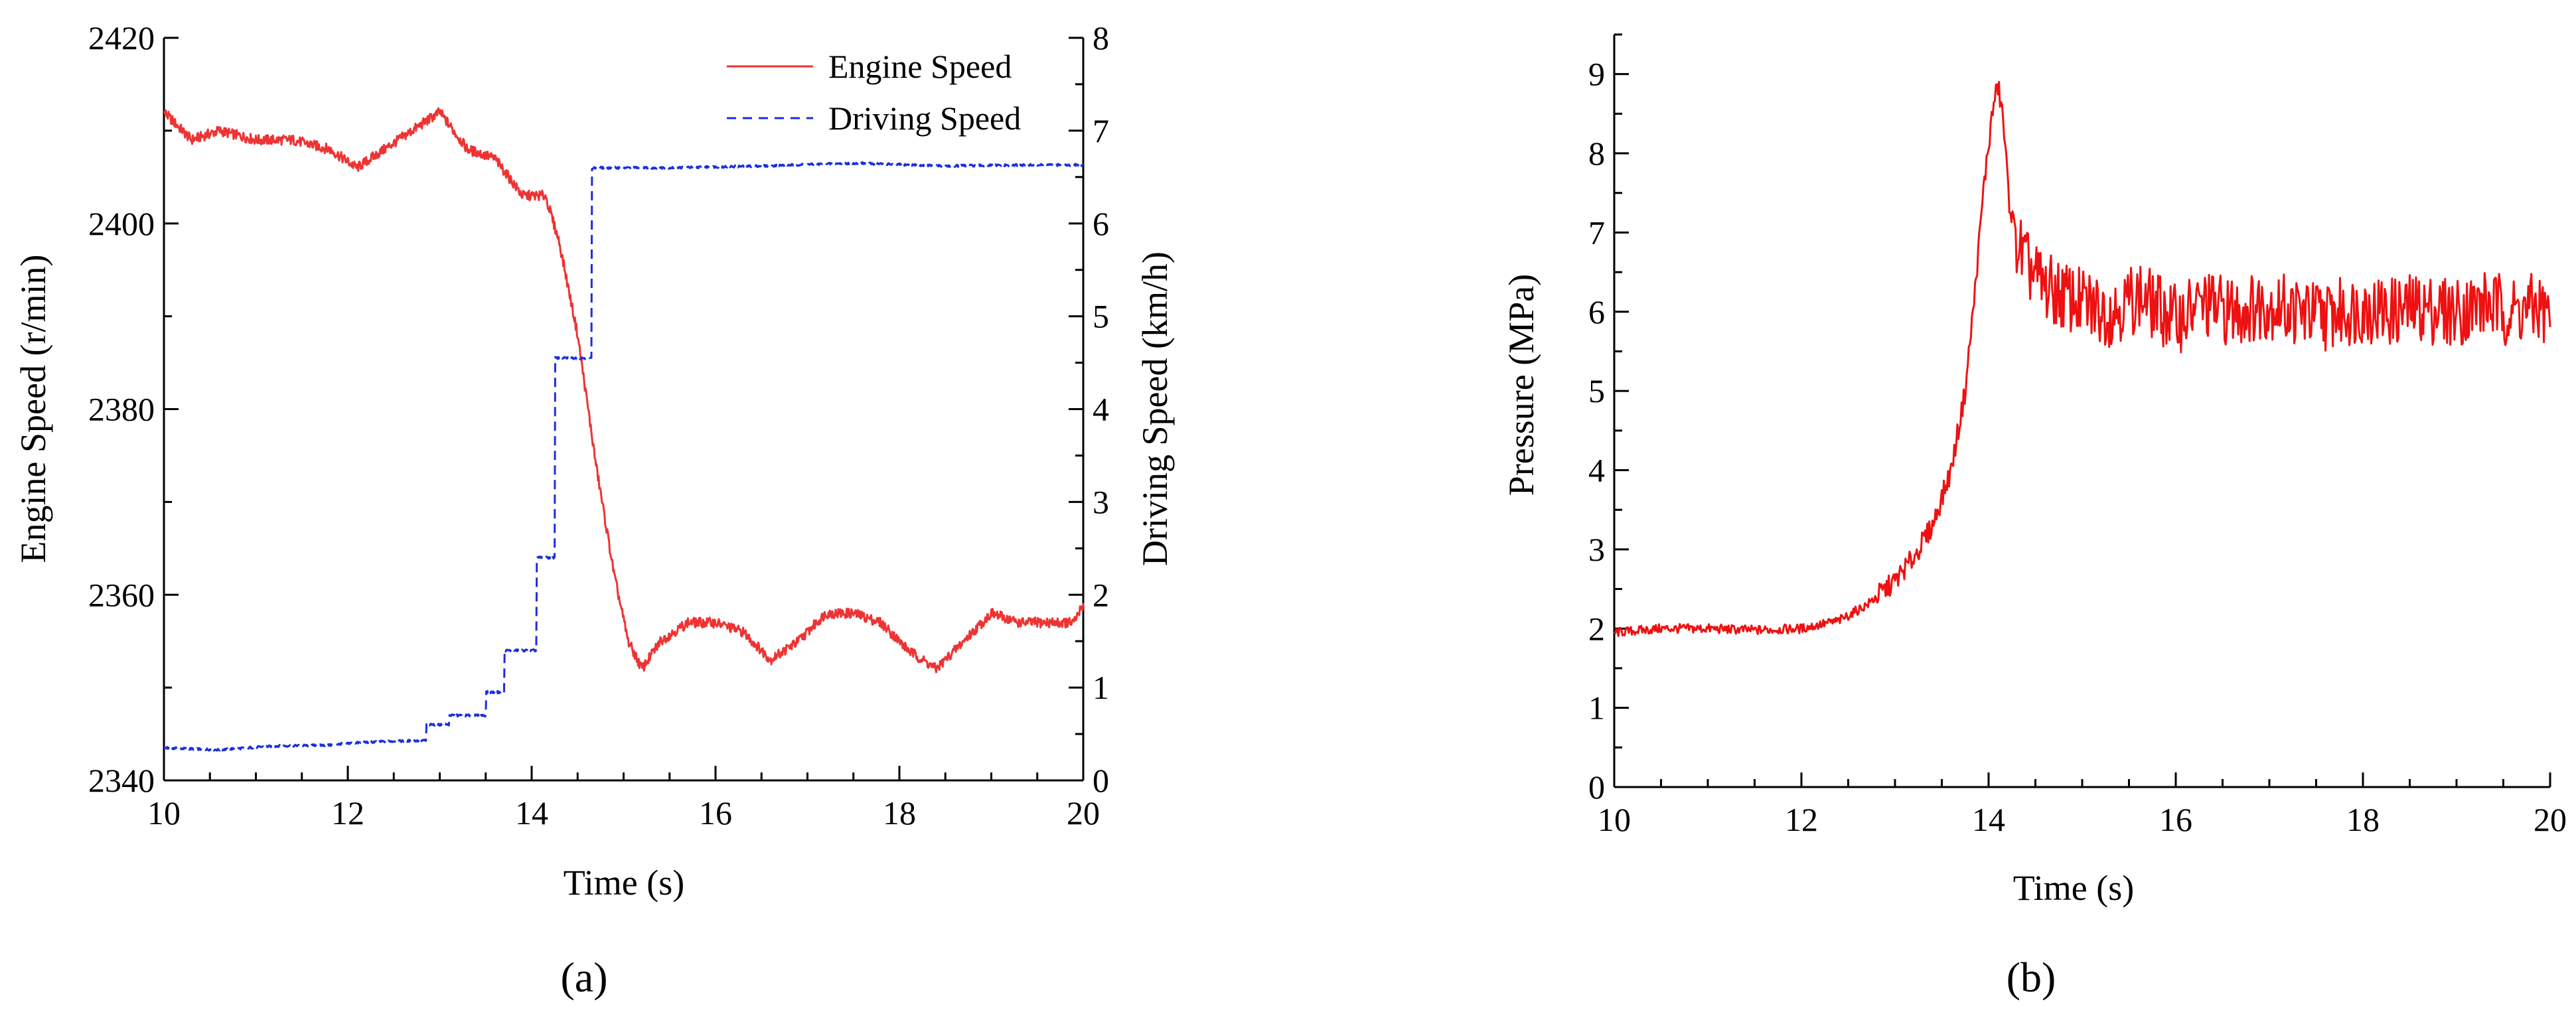 The width and height of the screenshot is (2576, 1014). What do you see at coordinates (164, 813) in the screenshot?
I see `chart-a-x-tick-label: 10` at bounding box center [164, 813].